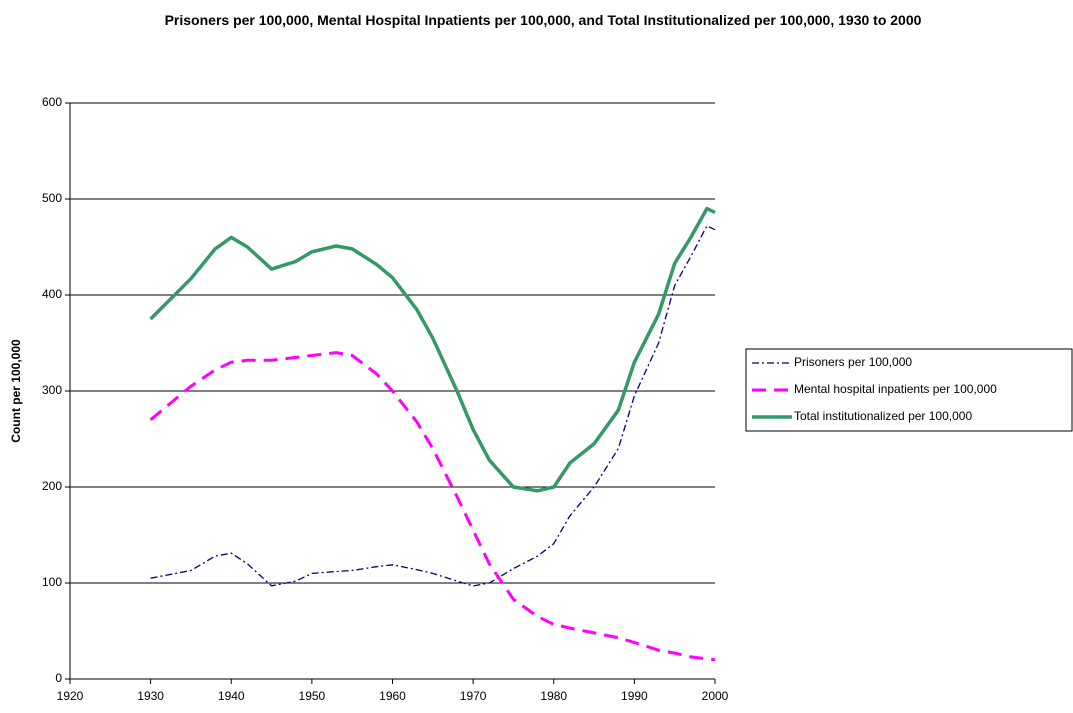 Image resolution: width=1073 pixels, height=713 pixels. I want to click on x-tick-label: 1930, so click(150, 696).